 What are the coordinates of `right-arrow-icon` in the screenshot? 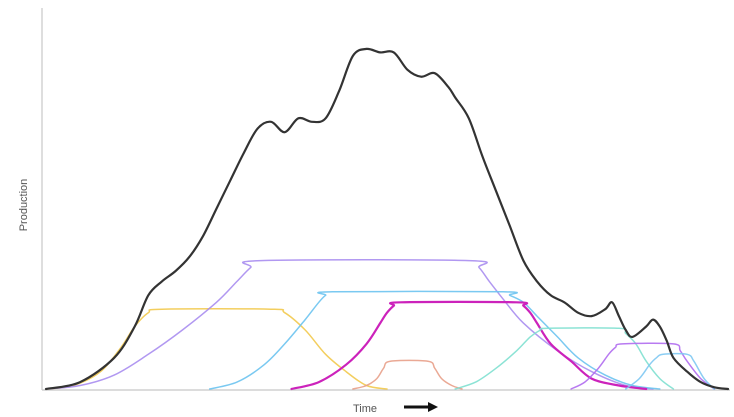 It's located at (421, 407).